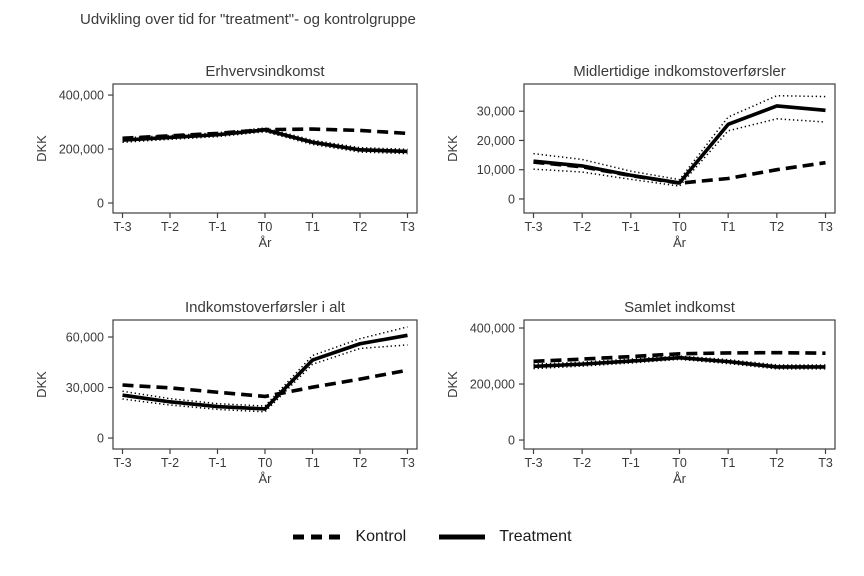  Describe the element at coordinates (680, 307) in the screenshot. I see `panel-title: Samlet indkomst` at that location.